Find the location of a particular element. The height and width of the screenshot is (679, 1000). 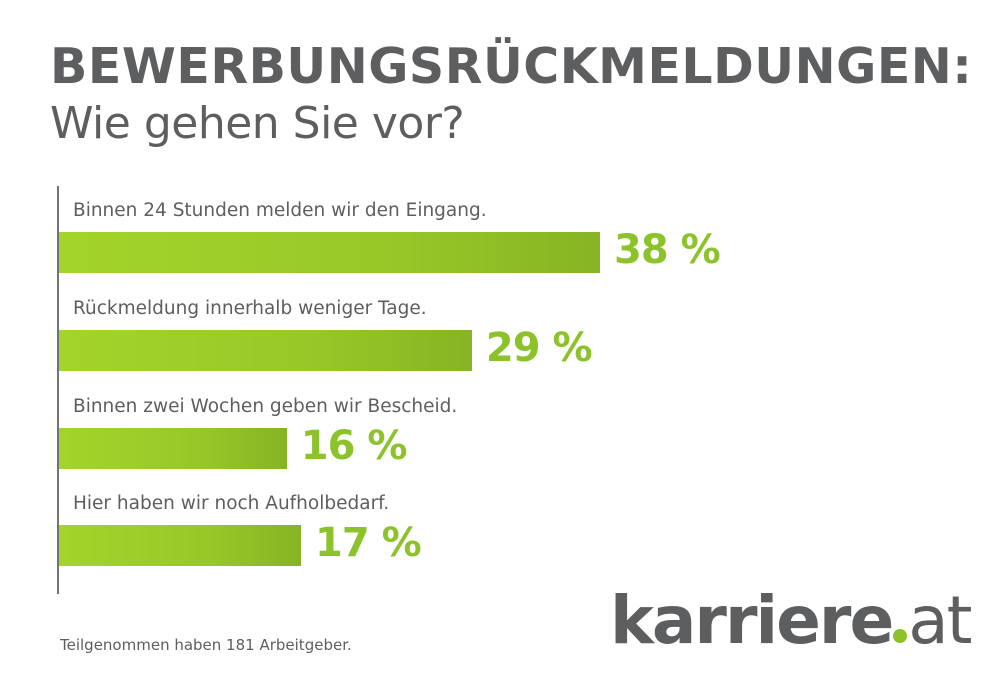

logo-brand: karriere is located at coordinates (752, 620).